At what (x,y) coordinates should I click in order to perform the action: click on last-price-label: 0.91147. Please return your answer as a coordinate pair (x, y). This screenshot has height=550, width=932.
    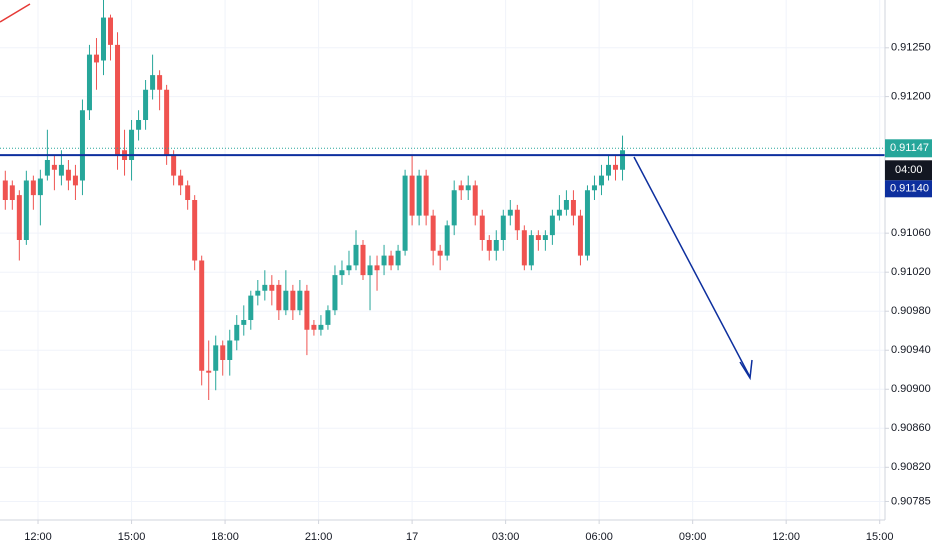
    Looking at the image, I should click on (909, 148).